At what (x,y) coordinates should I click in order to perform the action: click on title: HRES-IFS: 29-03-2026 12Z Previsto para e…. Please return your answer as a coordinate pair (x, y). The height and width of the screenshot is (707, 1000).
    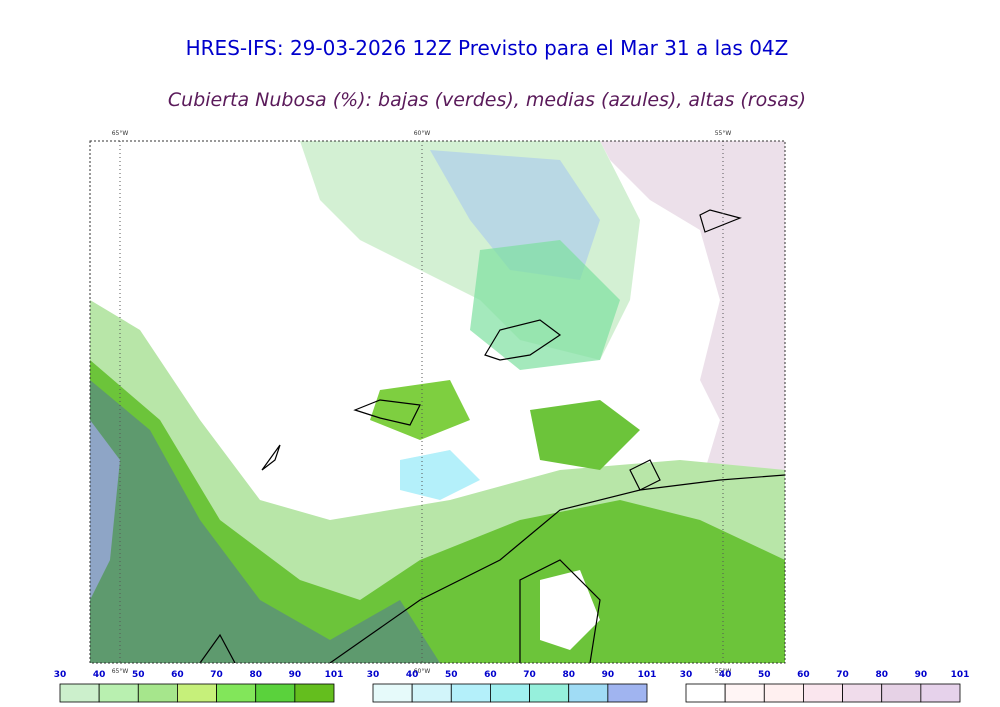
    Looking at the image, I should click on (487, 48).